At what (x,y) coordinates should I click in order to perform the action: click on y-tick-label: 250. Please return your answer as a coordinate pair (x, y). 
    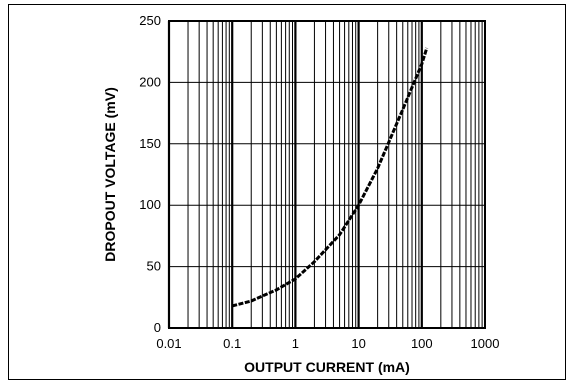
    Looking at the image, I should click on (150, 20).